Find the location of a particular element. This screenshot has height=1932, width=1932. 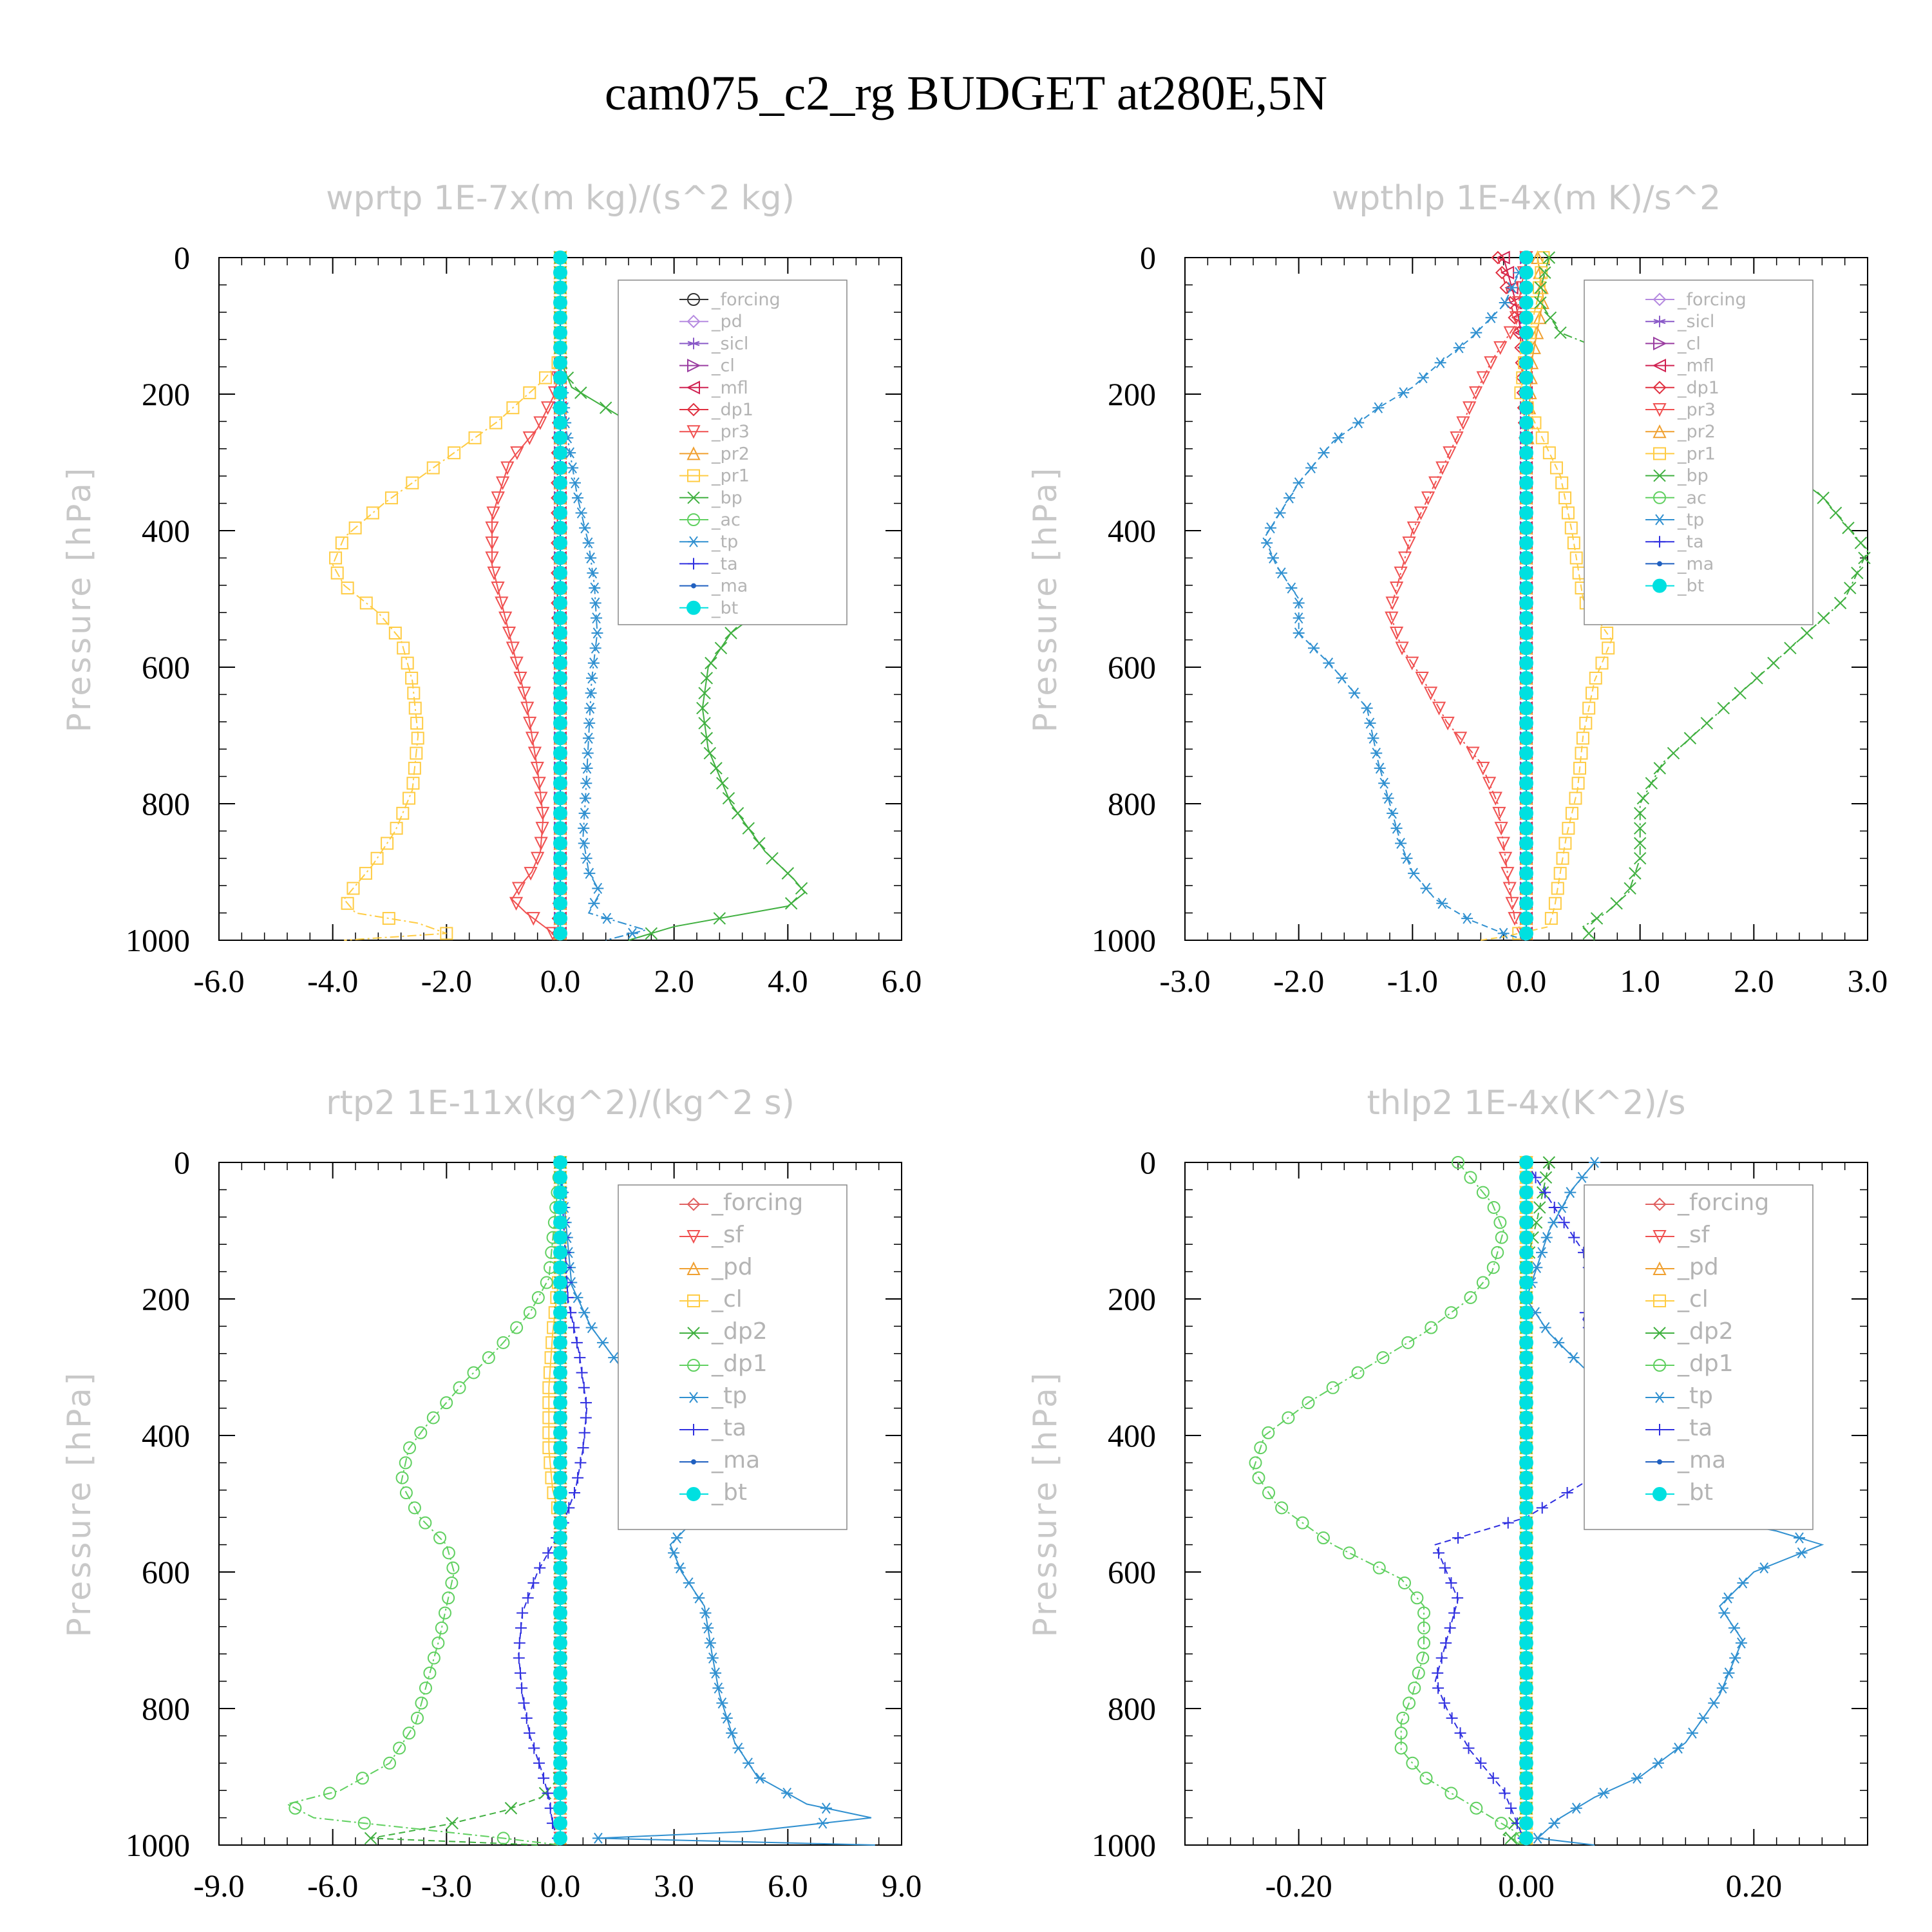

legend-entry: _forcing is located at coordinates (1712, 300).